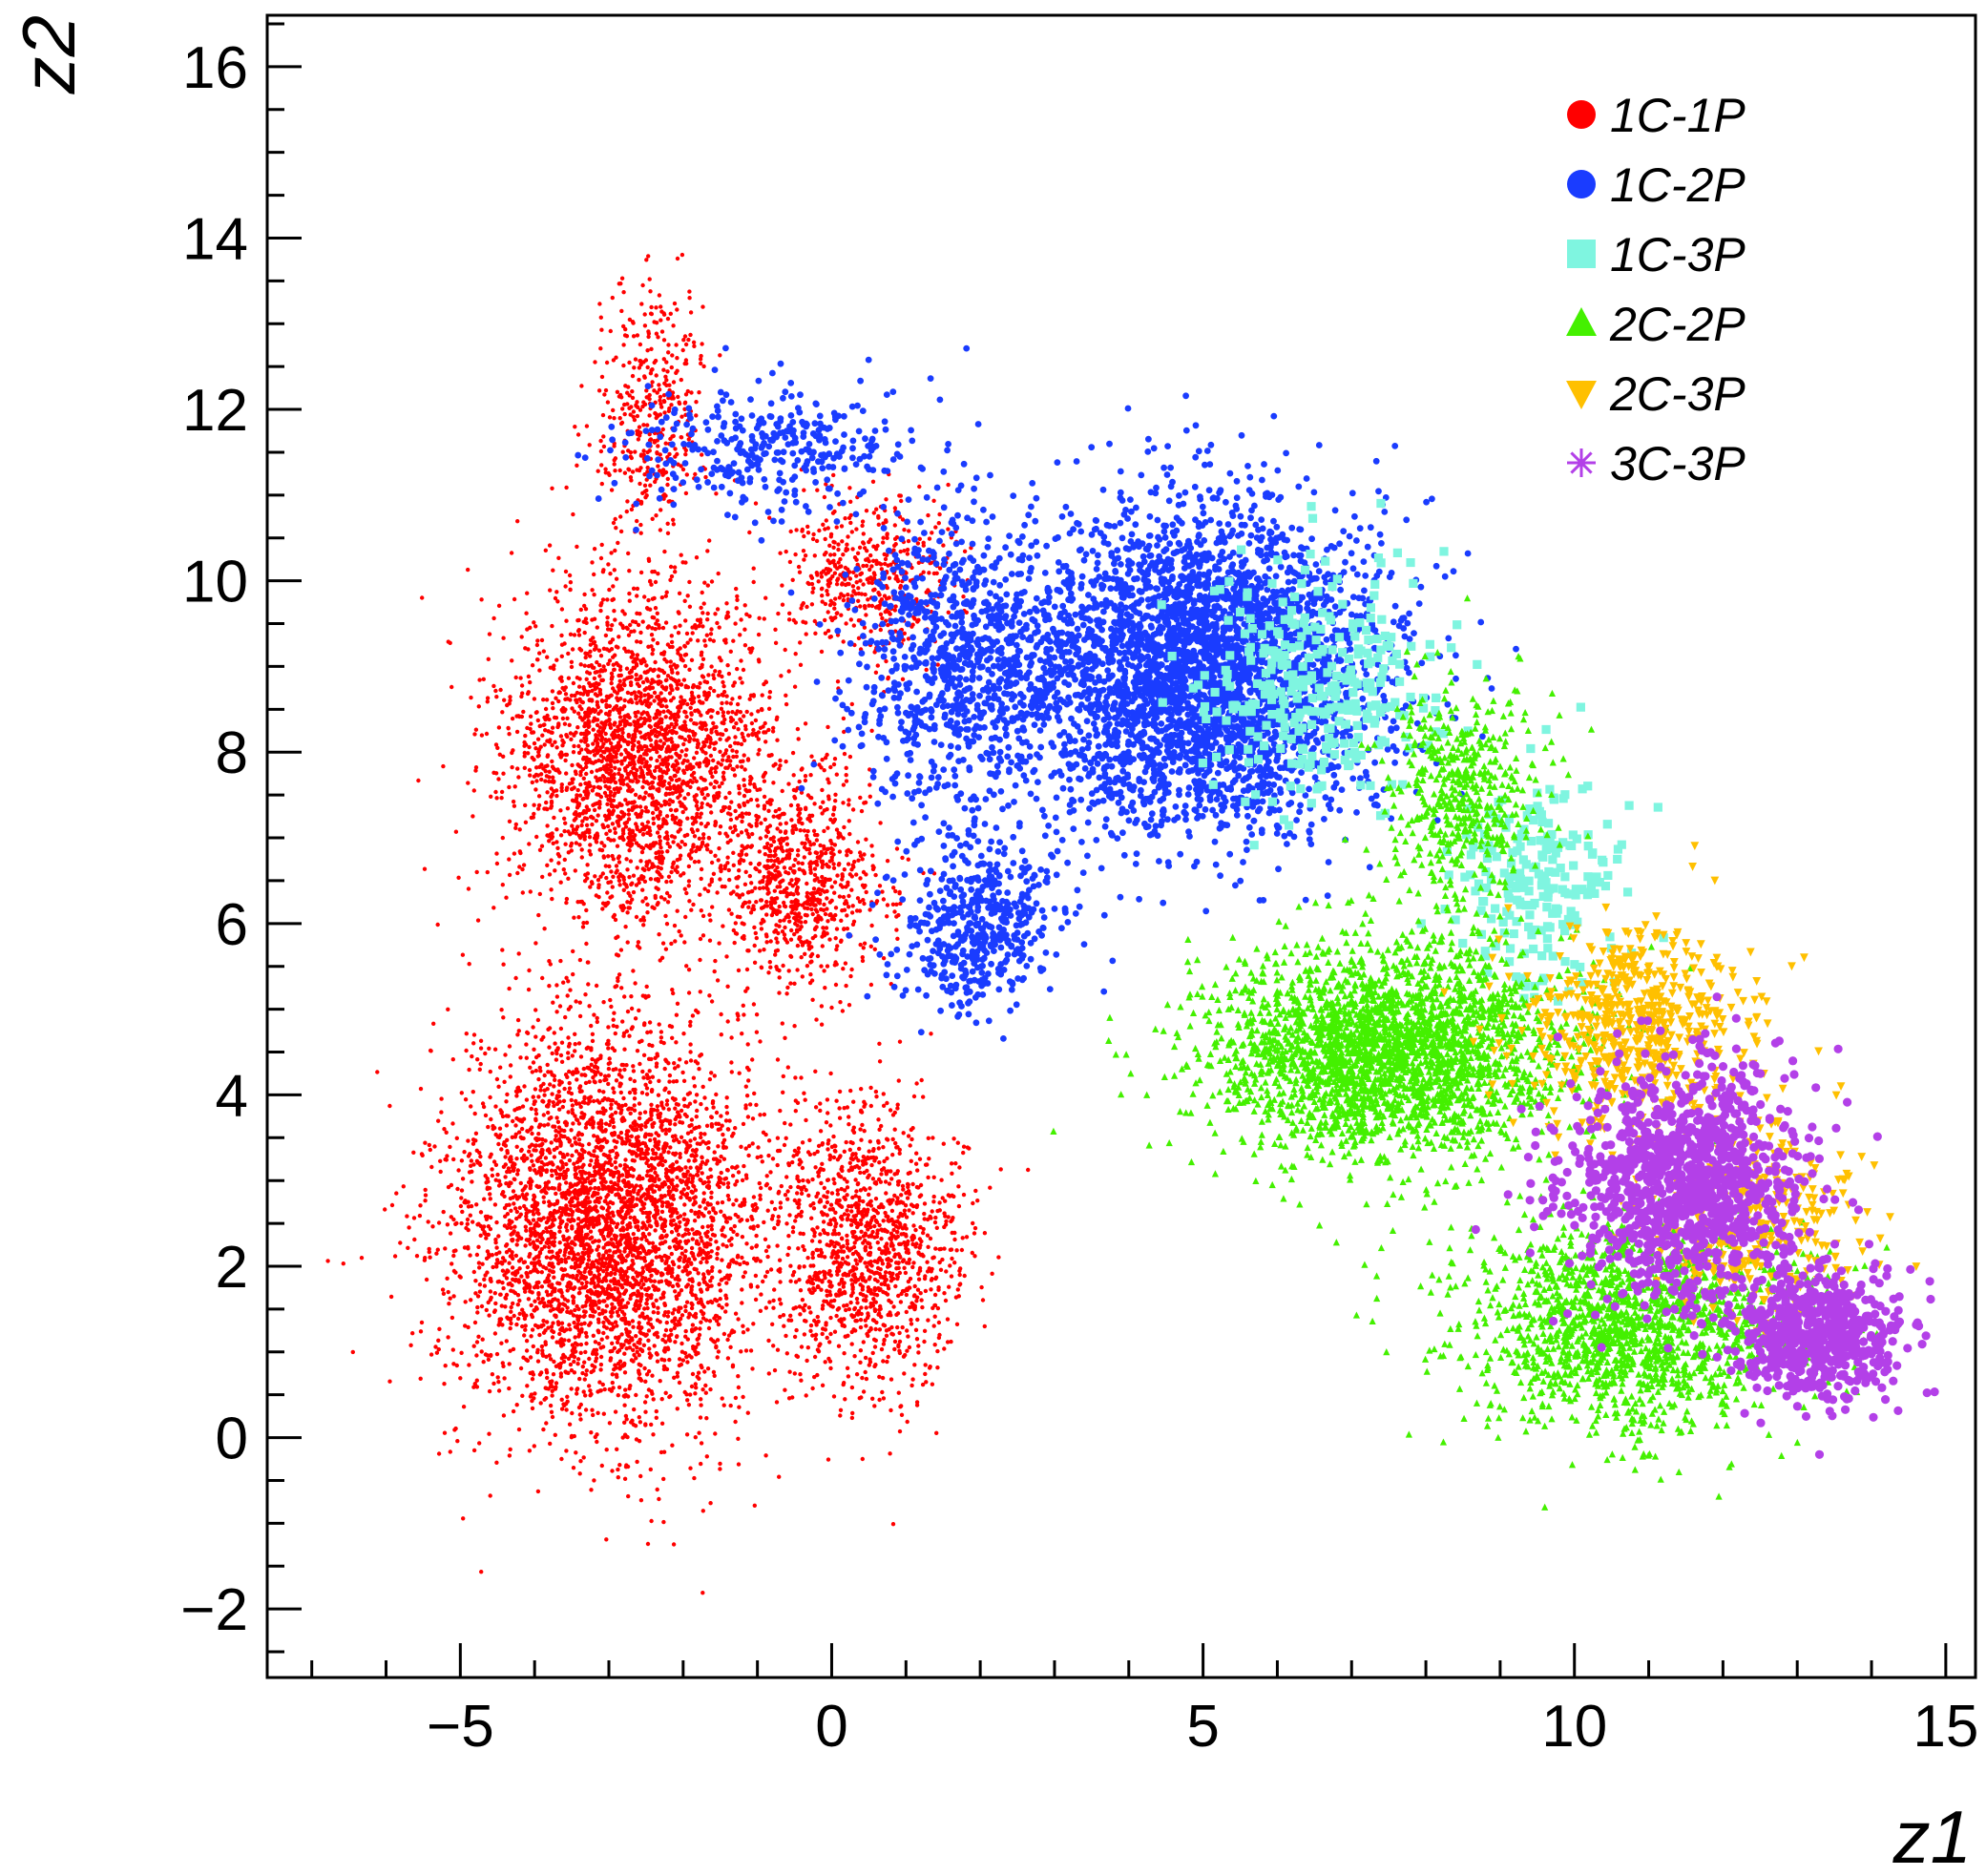  What do you see at coordinates (232, 1096) in the screenshot?
I see `y-tick-label: 4` at bounding box center [232, 1096].